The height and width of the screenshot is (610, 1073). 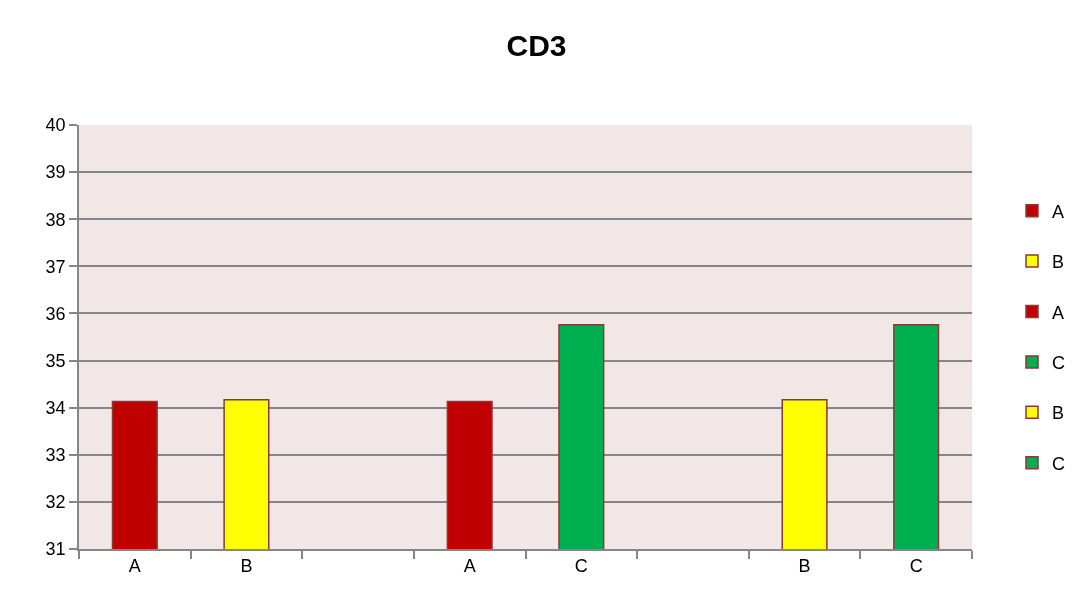 What do you see at coordinates (55, 219) in the screenshot?
I see `y-tick-label: 38` at bounding box center [55, 219].